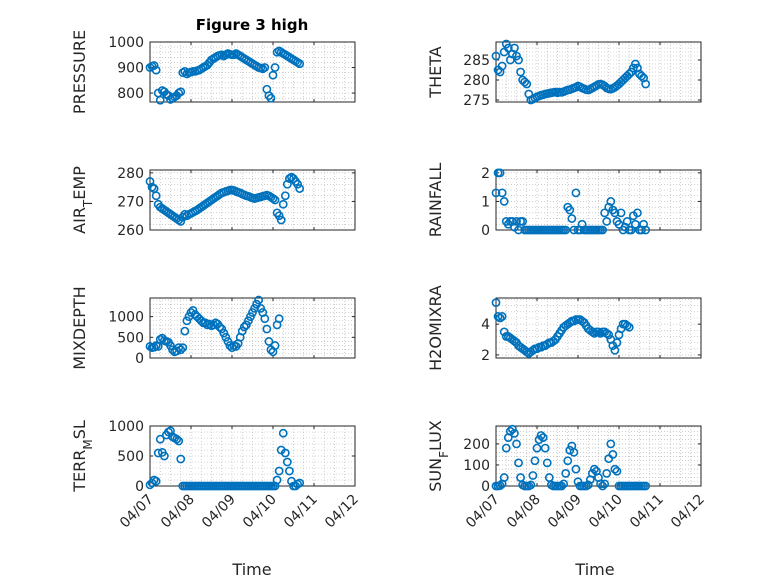 The height and width of the screenshot is (583, 778). Describe the element at coordinates (435, 328) in the screenshot. I see `y-axis-label: H2OMIXRA` at that location.